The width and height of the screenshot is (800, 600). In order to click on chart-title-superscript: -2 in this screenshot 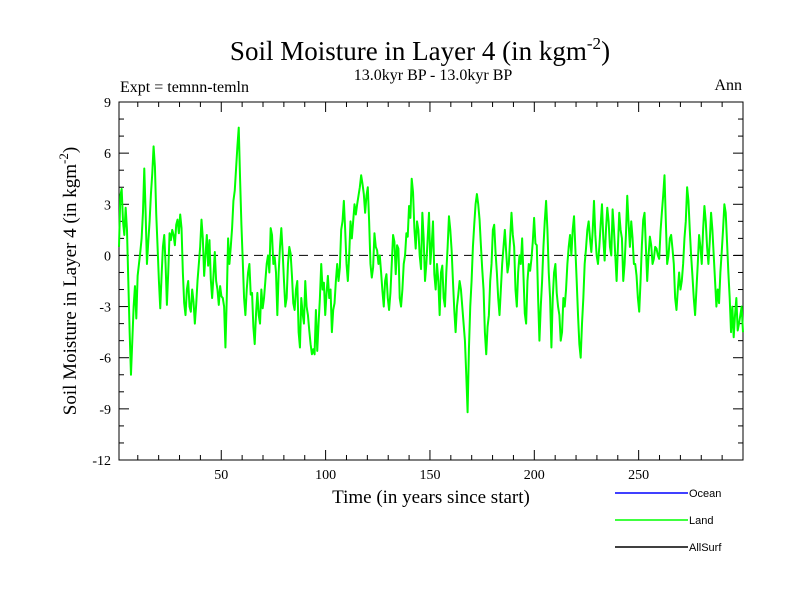, I will do `click(594, 43)`.